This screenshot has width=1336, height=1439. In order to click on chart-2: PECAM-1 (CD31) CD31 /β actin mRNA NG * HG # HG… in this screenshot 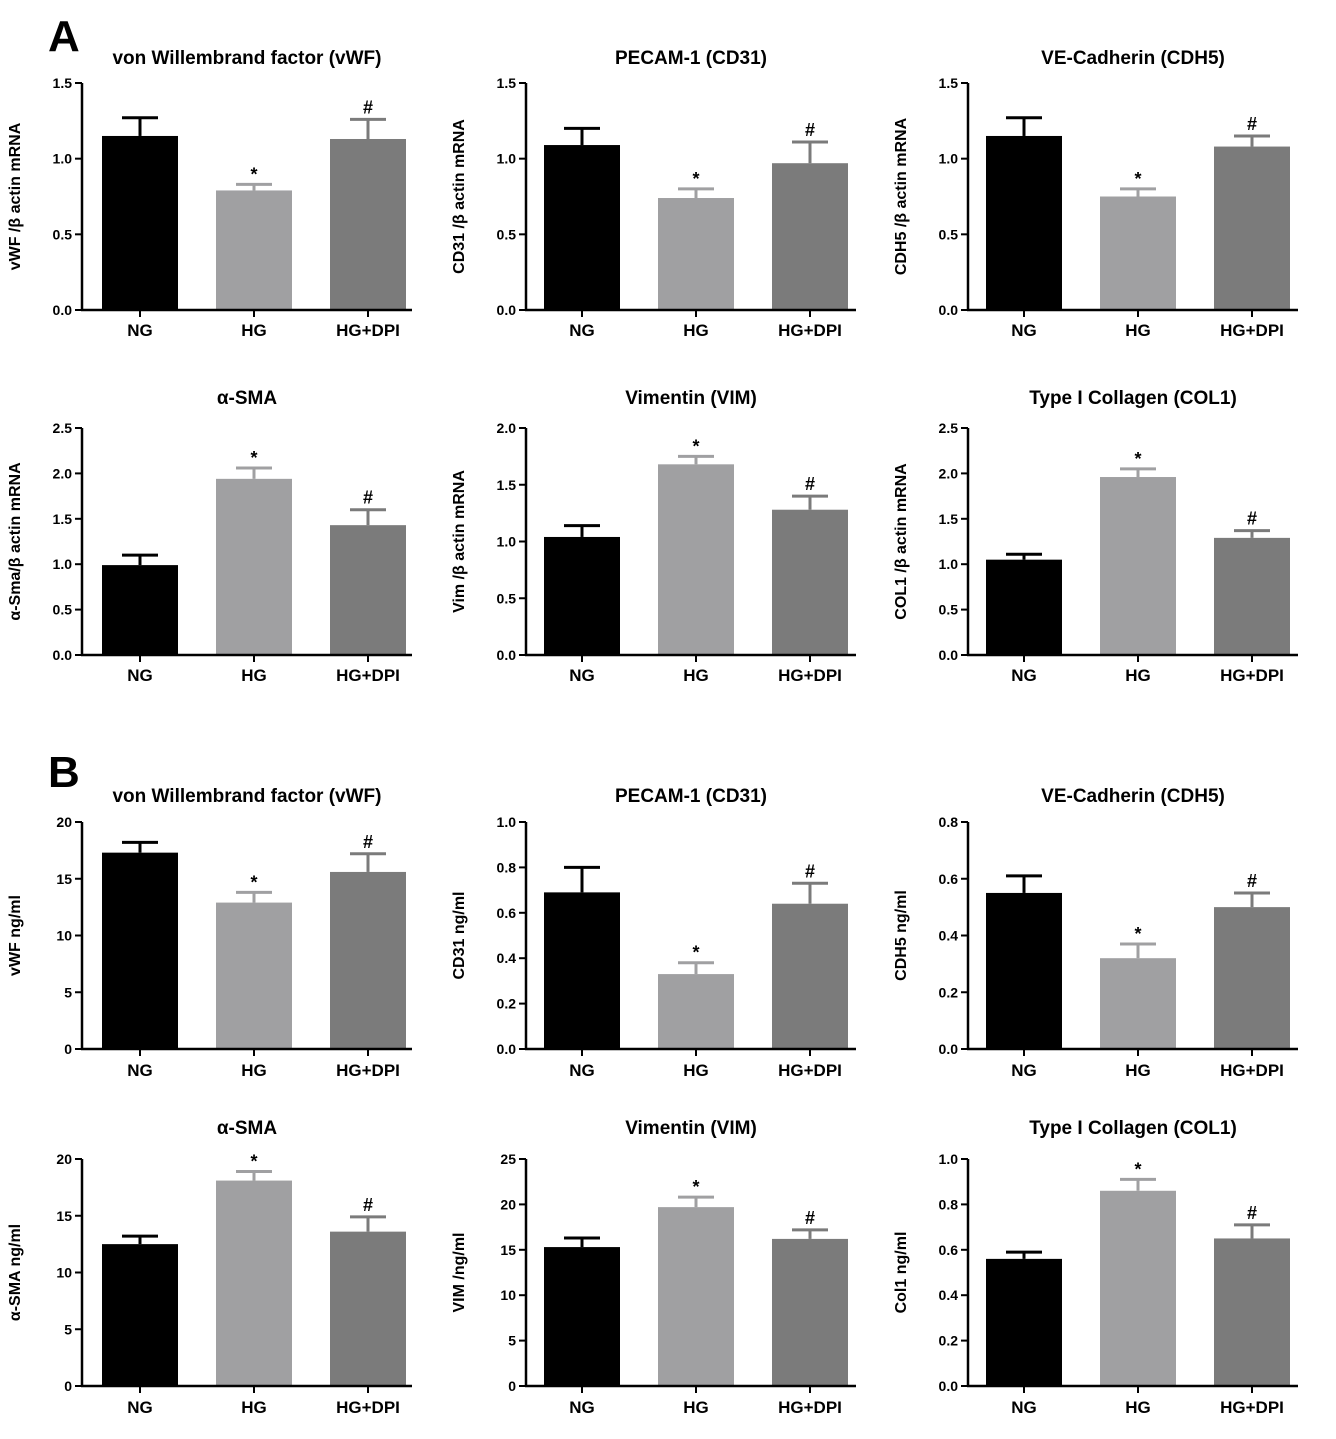, I will do `click(653, 194)`.